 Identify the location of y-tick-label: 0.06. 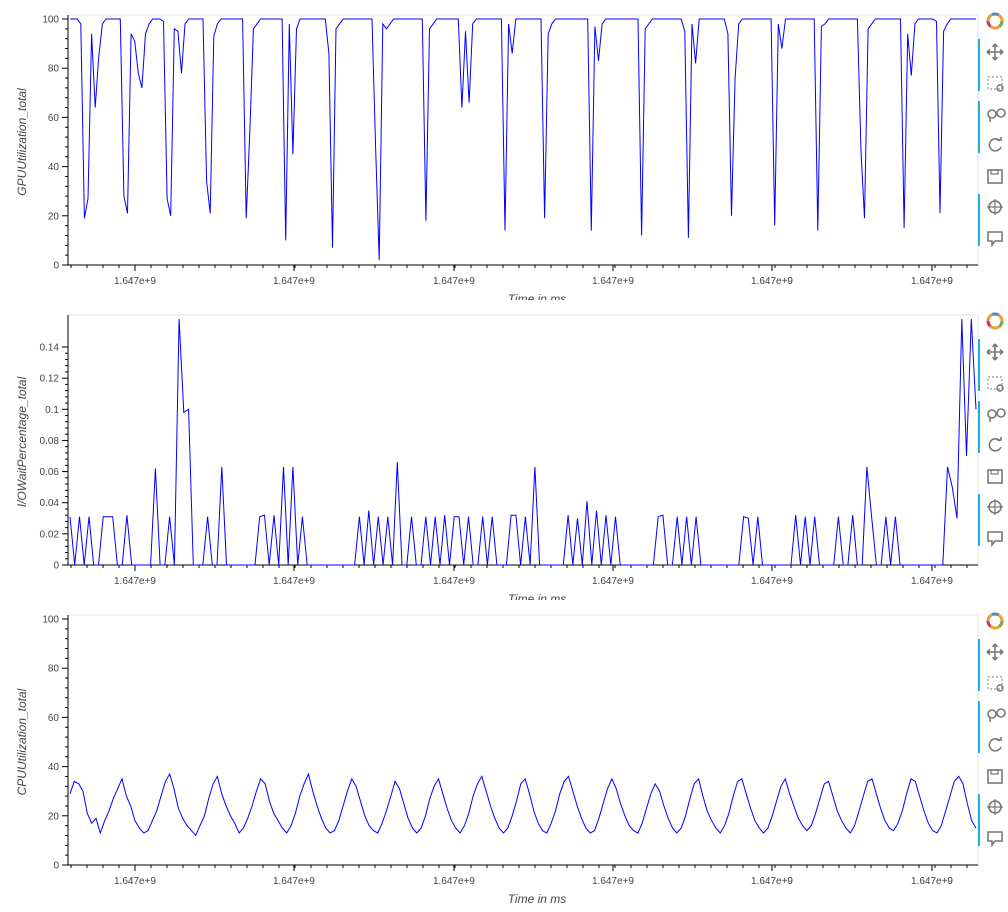
(50, 472).